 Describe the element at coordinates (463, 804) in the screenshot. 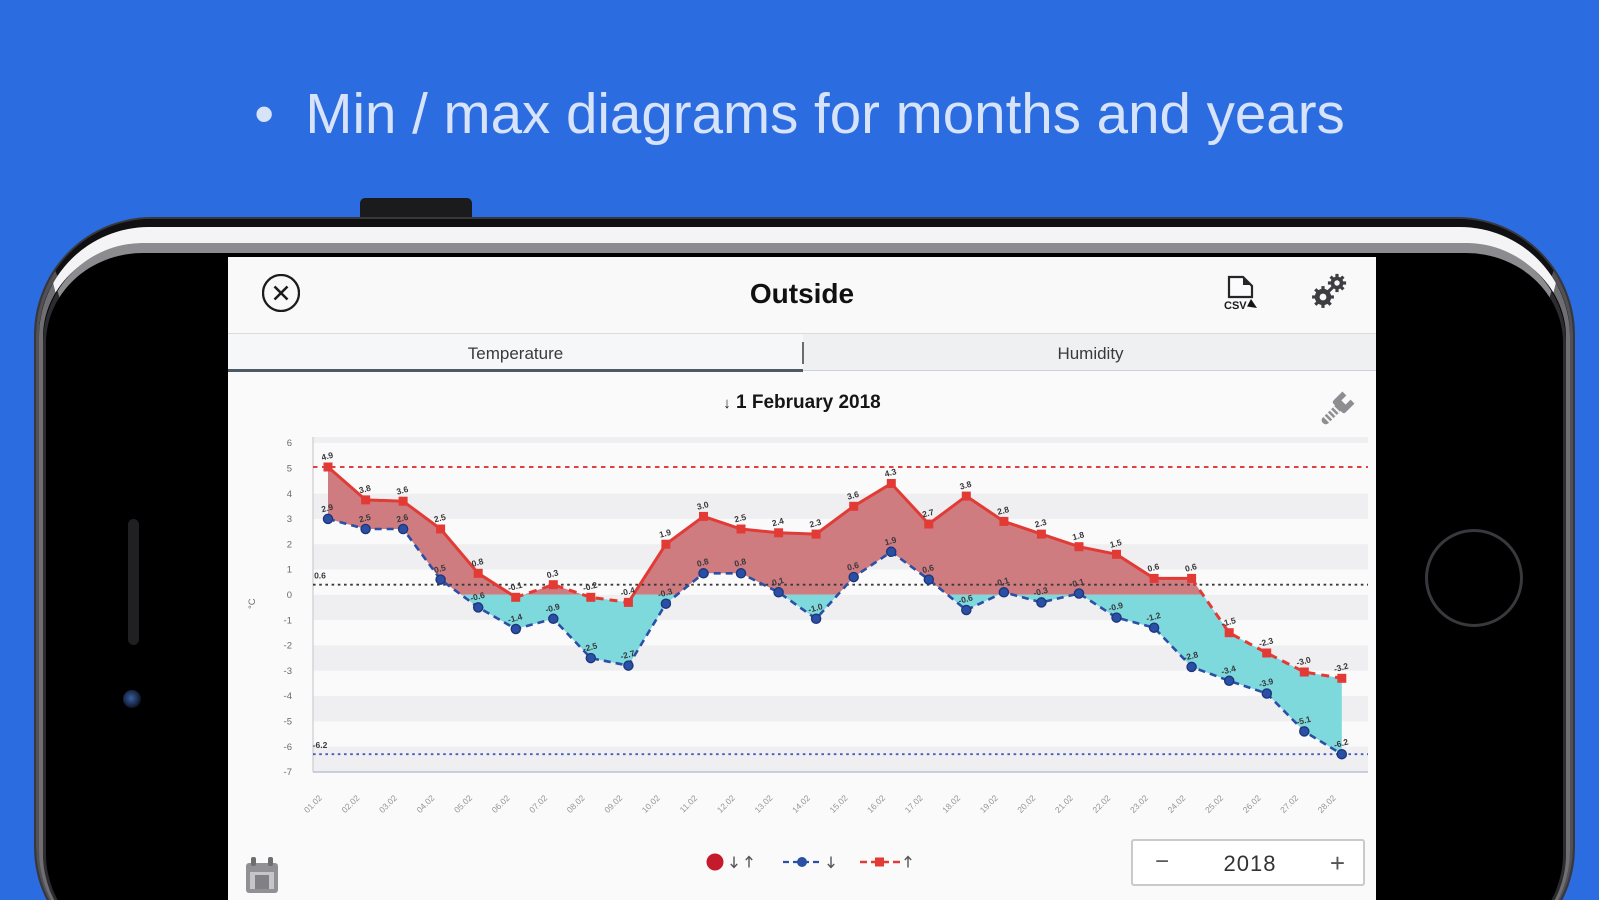

I see `svg-text: 05.02` at that location.